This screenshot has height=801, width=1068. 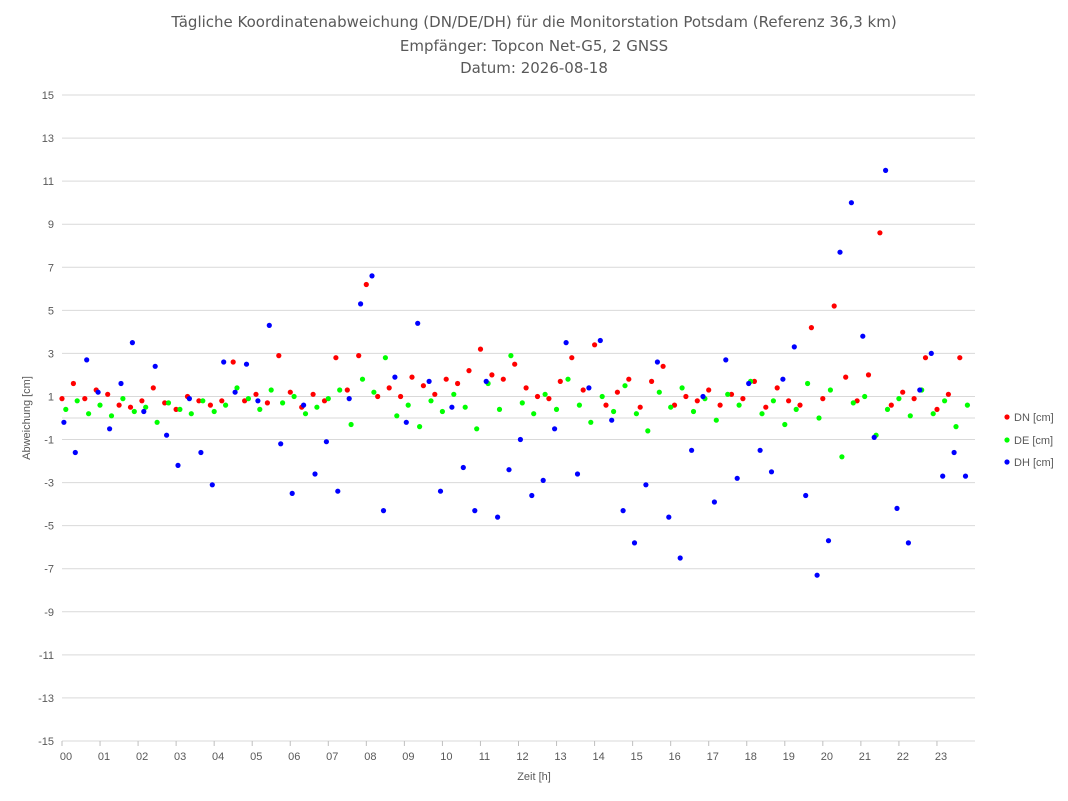 I want to click on legend-label-dn: DN [cm], so click(x=1034, y=418).